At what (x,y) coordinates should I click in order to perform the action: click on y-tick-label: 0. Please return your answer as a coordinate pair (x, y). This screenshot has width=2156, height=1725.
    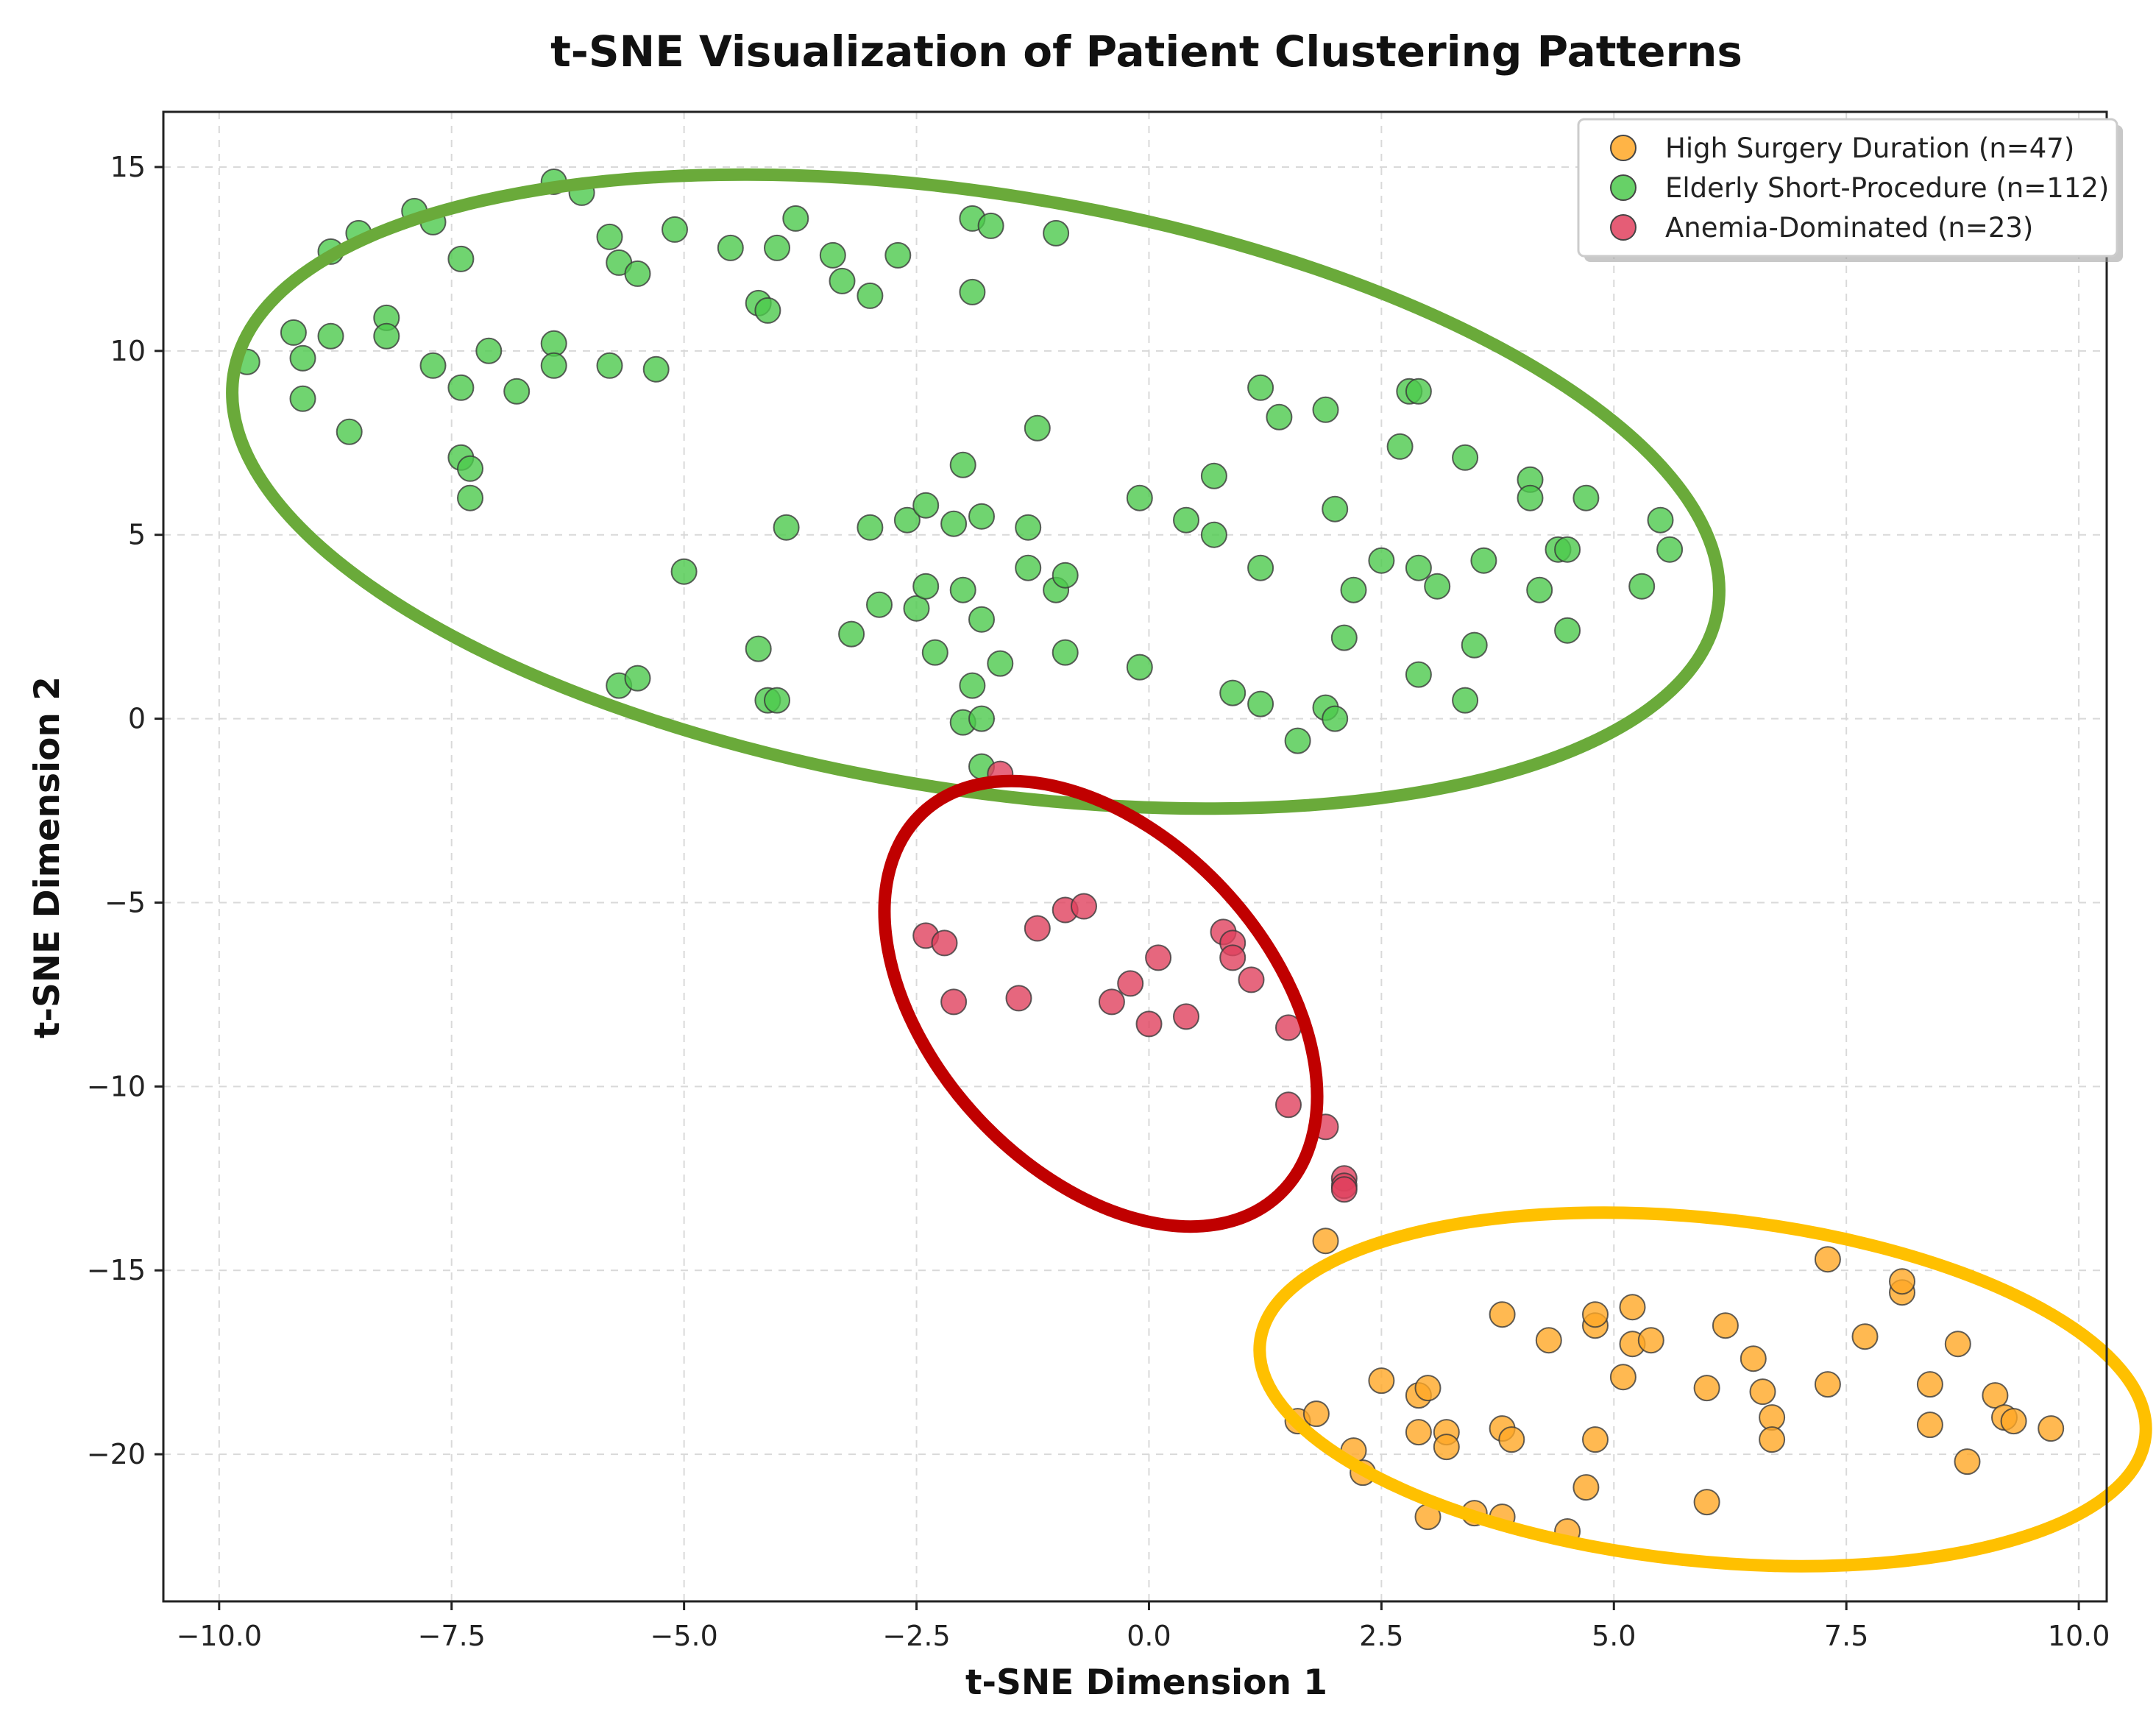
    Looking at the image, I should click on (137, 719).